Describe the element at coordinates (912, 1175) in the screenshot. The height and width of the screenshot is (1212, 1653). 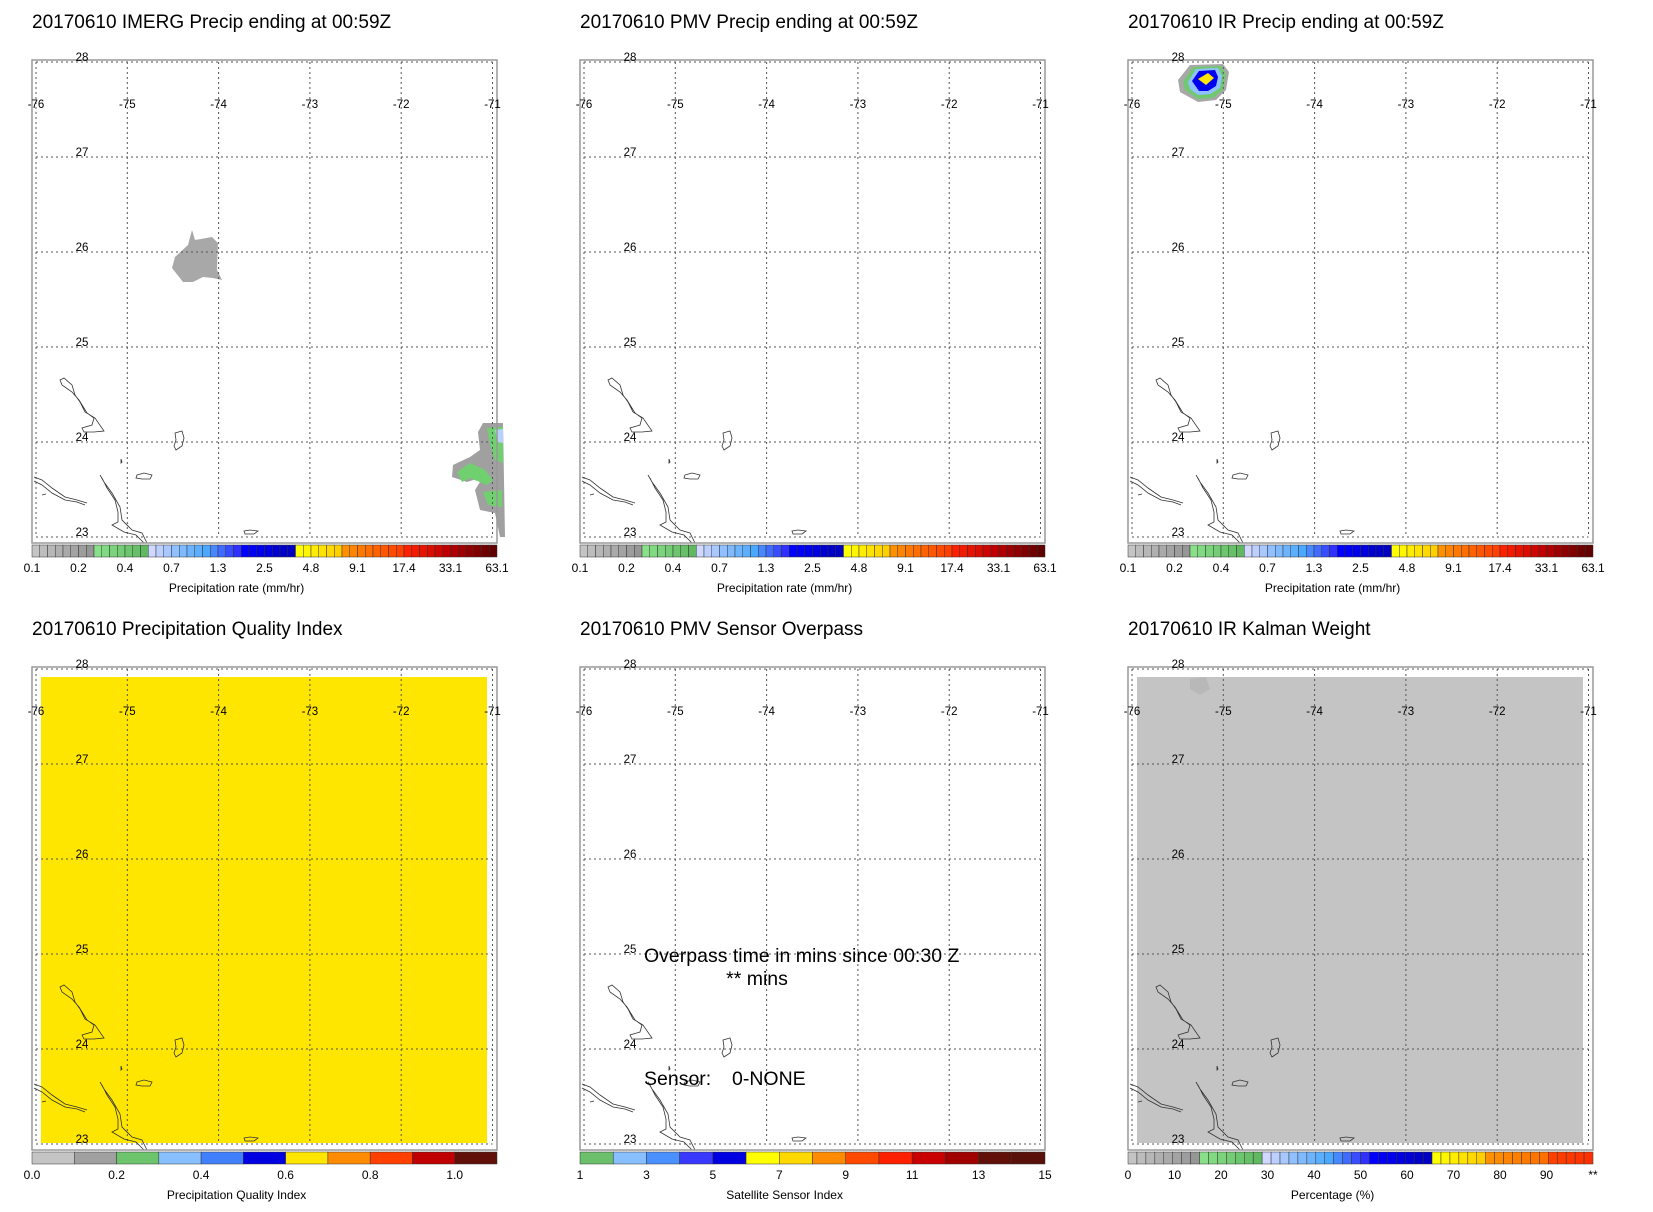
I see `colorbar-tick-label: 11` at that location.